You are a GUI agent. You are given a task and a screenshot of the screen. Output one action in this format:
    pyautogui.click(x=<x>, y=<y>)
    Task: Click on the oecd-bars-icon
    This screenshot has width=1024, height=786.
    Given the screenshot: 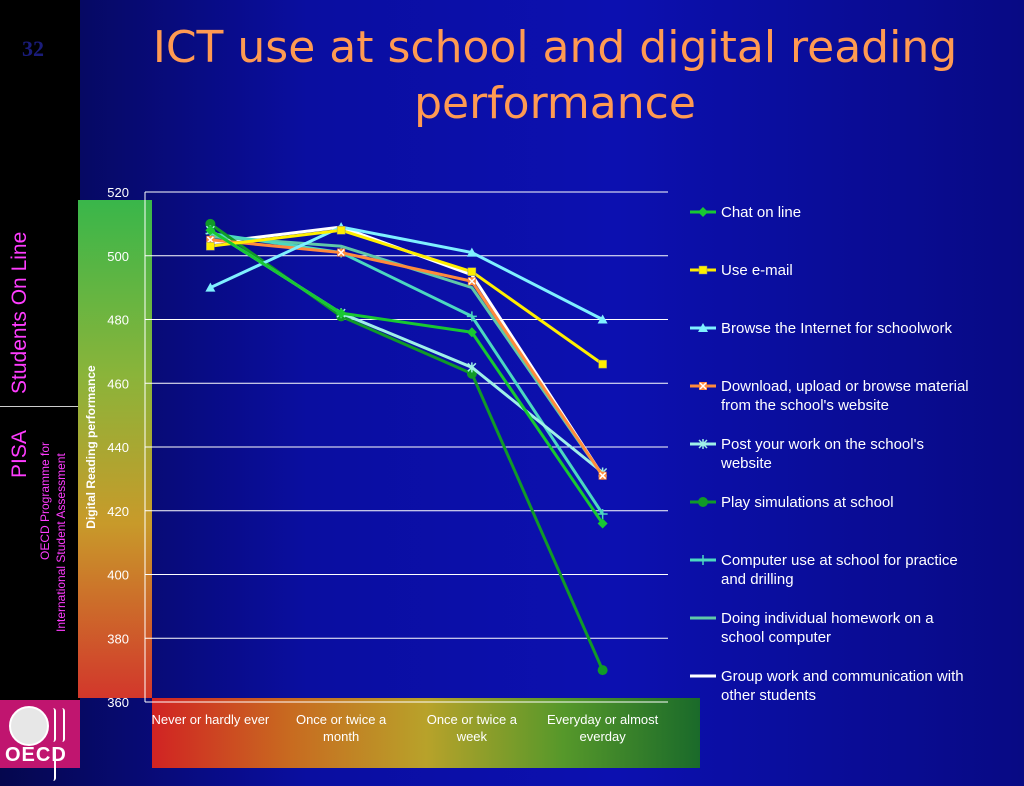 What is the action you would take?
    pyautogui.click(x=62, y=744)
    